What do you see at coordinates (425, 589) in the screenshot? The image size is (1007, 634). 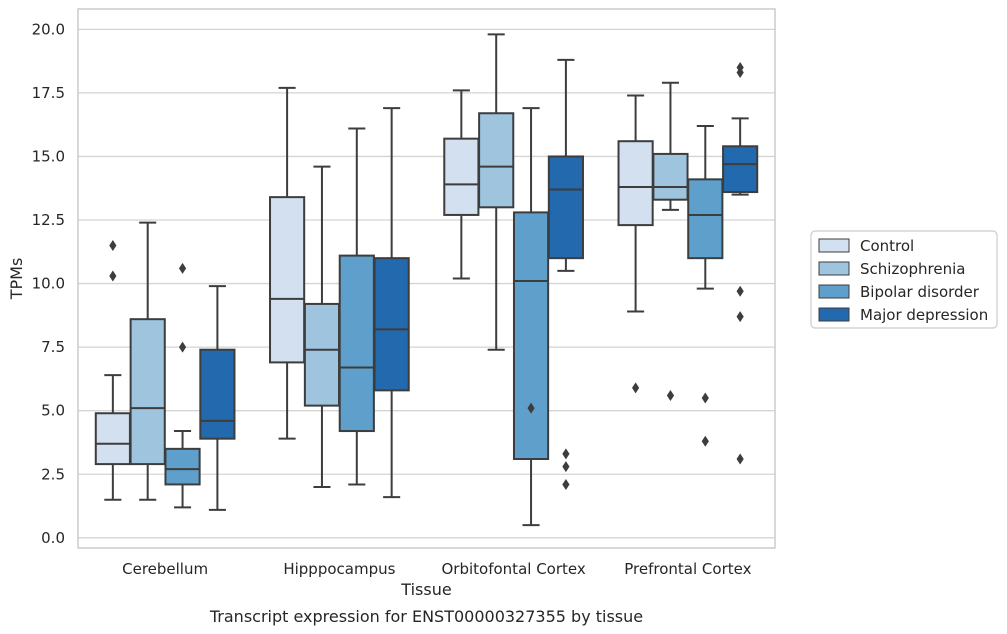 I see `x-axis-label: Tissue` at bounding box center [425, 589].